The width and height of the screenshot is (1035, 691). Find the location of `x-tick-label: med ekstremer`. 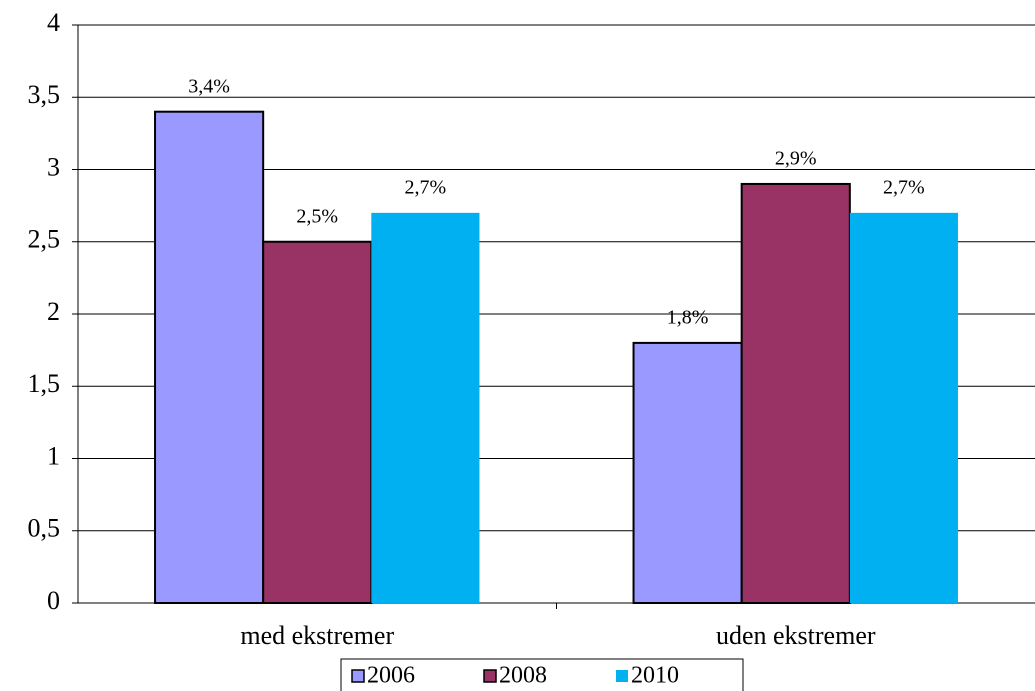

x-tick-label: med ekstremer is located at coordinates (317, 635).